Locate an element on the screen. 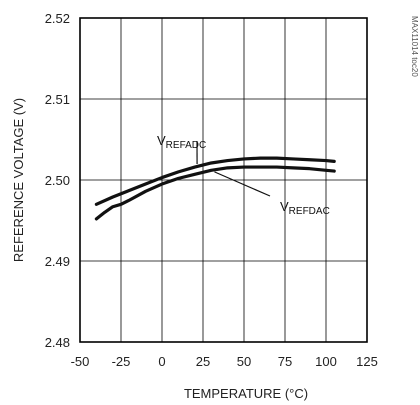 The height and width of the screenshot is (405, 420). y-axis-label: REFERENCE VOLTAGE (V) is located at coordinates (18, 180).